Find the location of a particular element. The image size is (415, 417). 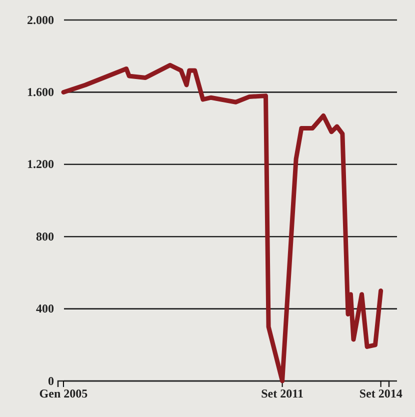

x-tick-label: Set 2011 is located at coordinates (282, 393).